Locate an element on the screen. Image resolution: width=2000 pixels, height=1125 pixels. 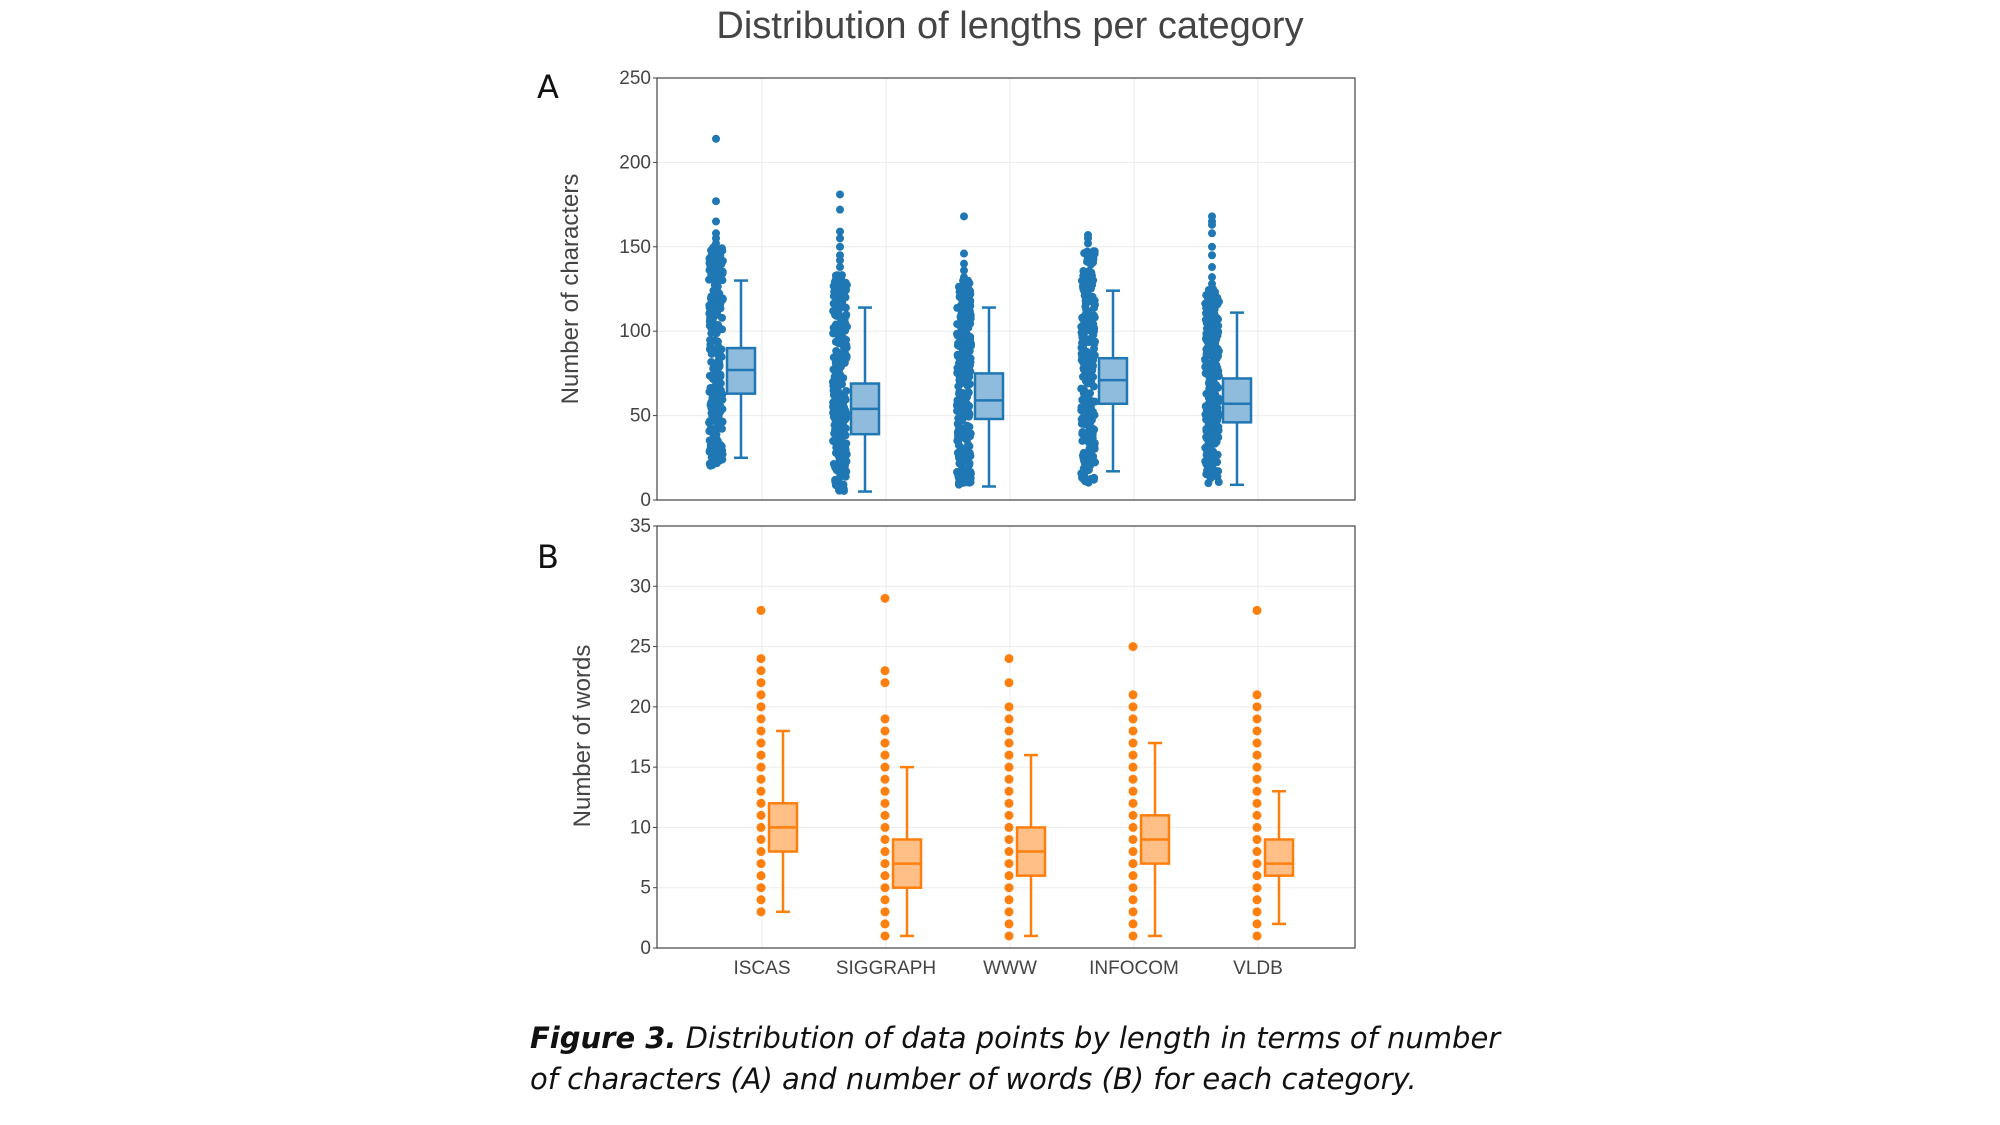
box-iqr is located at coordinates (989, 396).